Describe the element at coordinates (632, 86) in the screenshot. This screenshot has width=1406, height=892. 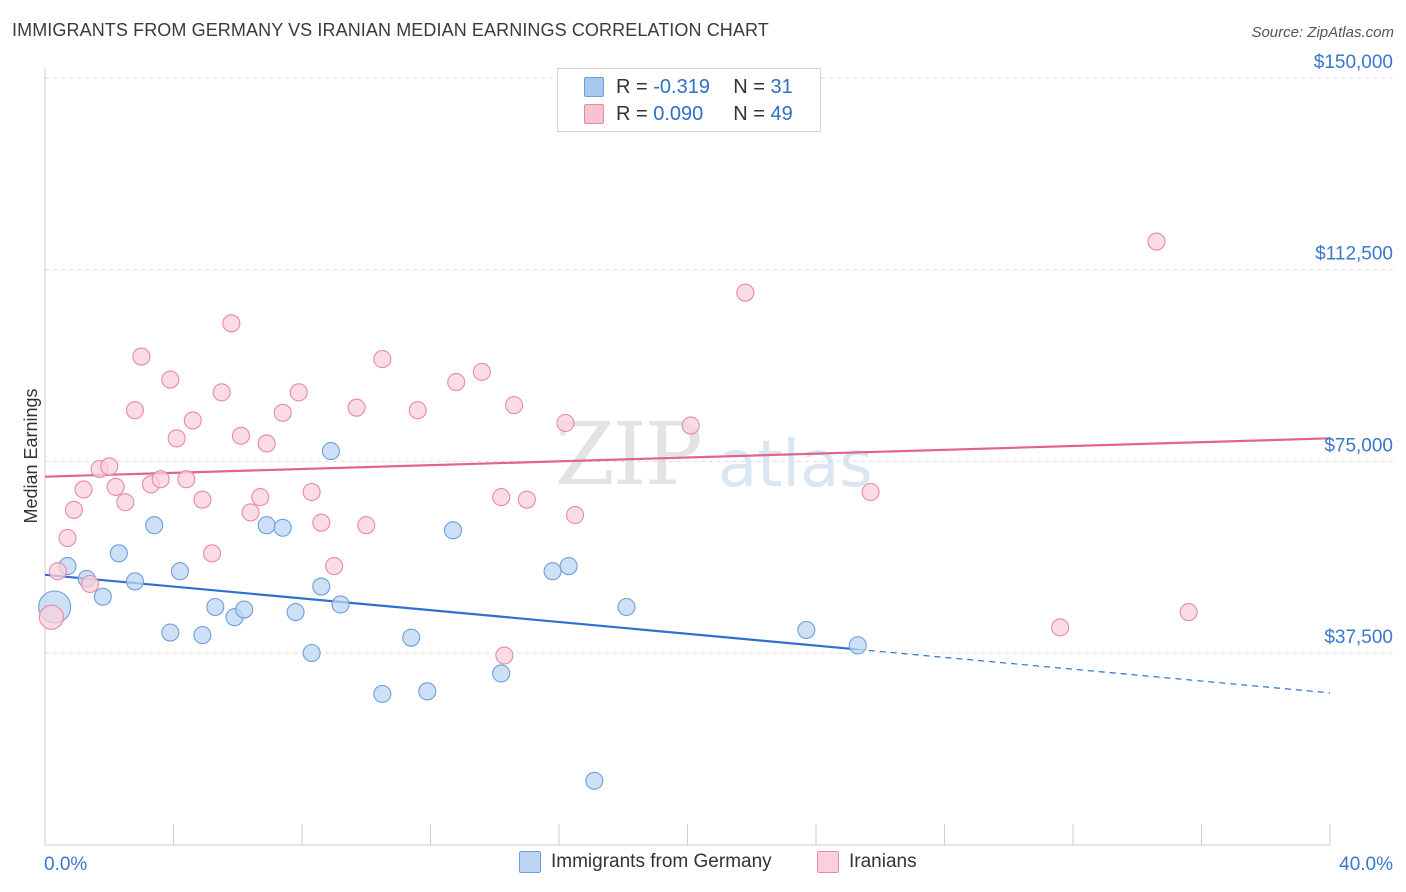
I see `legend-r-label: R =` at that location.